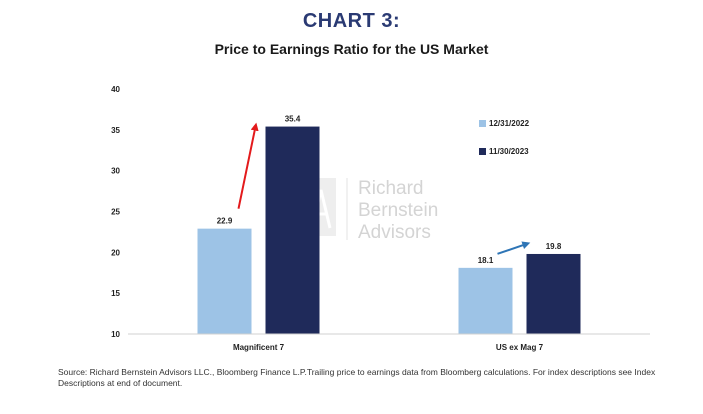 The height and width of the screenshot is (414, 703). What do you see at coordinates (115, 252) in the screenshot?
I see `y-tick-label: 20` at bounding box center [115, 252].